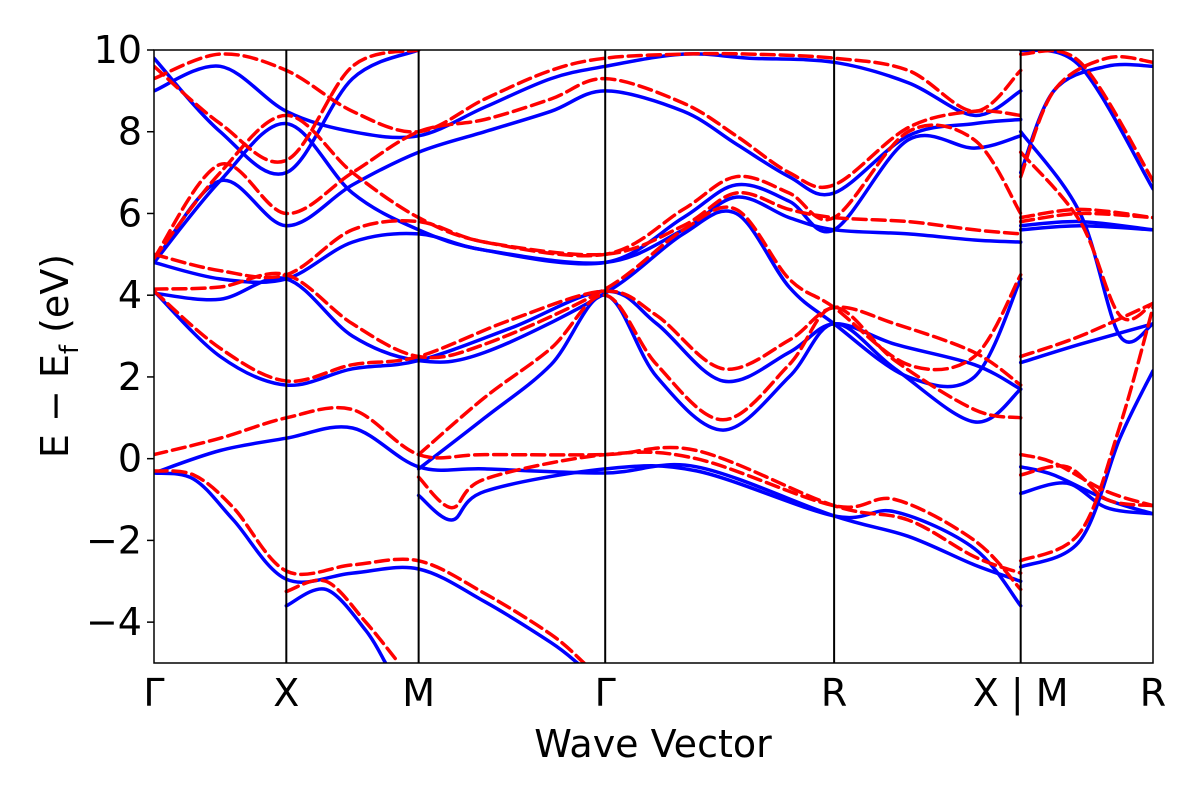  What do you see at coordinates (654, 693) in the screenshot?
I see `x-axis-ticks: Γ X M Γ R X | M R` at bounding box center [654, 693].